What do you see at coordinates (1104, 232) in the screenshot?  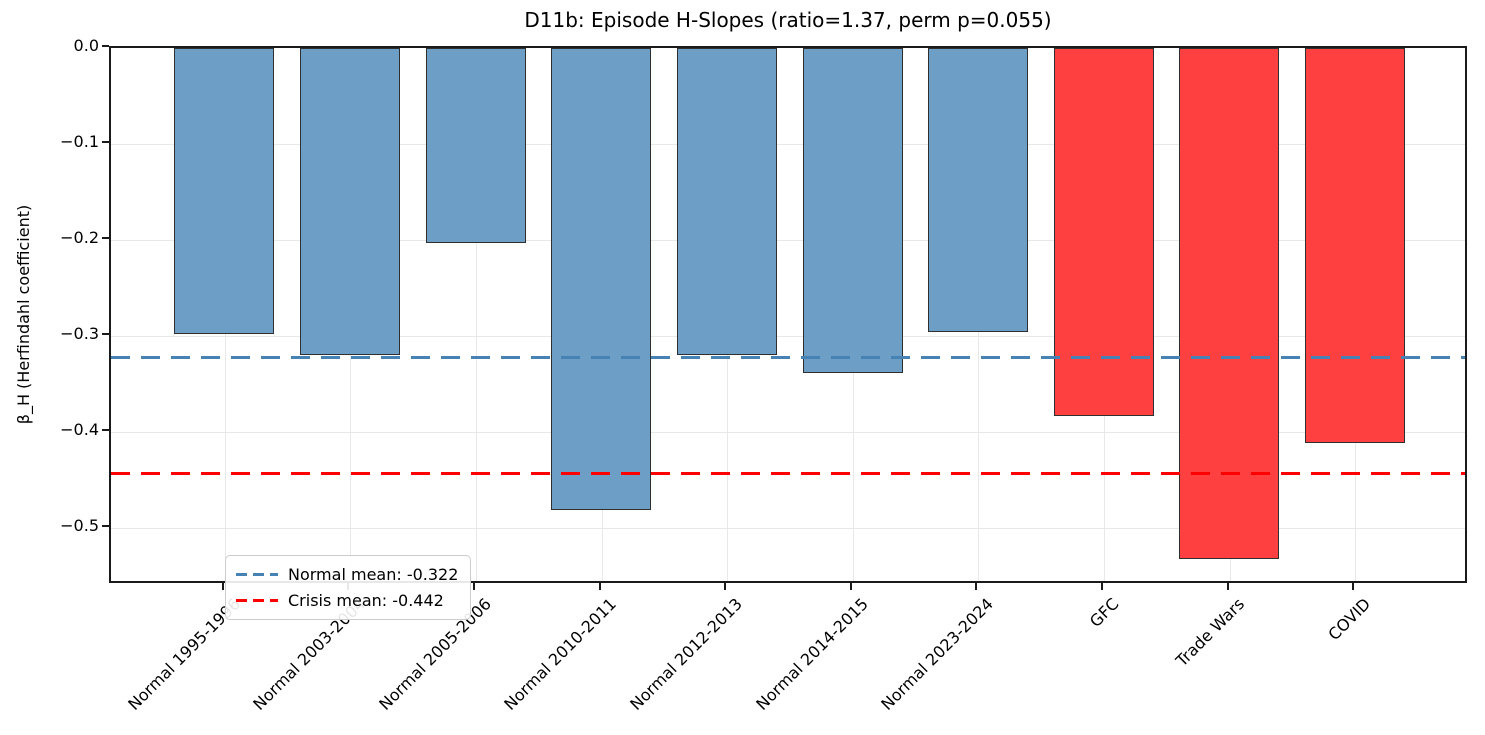 I see `bar-gfc` at bounding box center [1104, 232].